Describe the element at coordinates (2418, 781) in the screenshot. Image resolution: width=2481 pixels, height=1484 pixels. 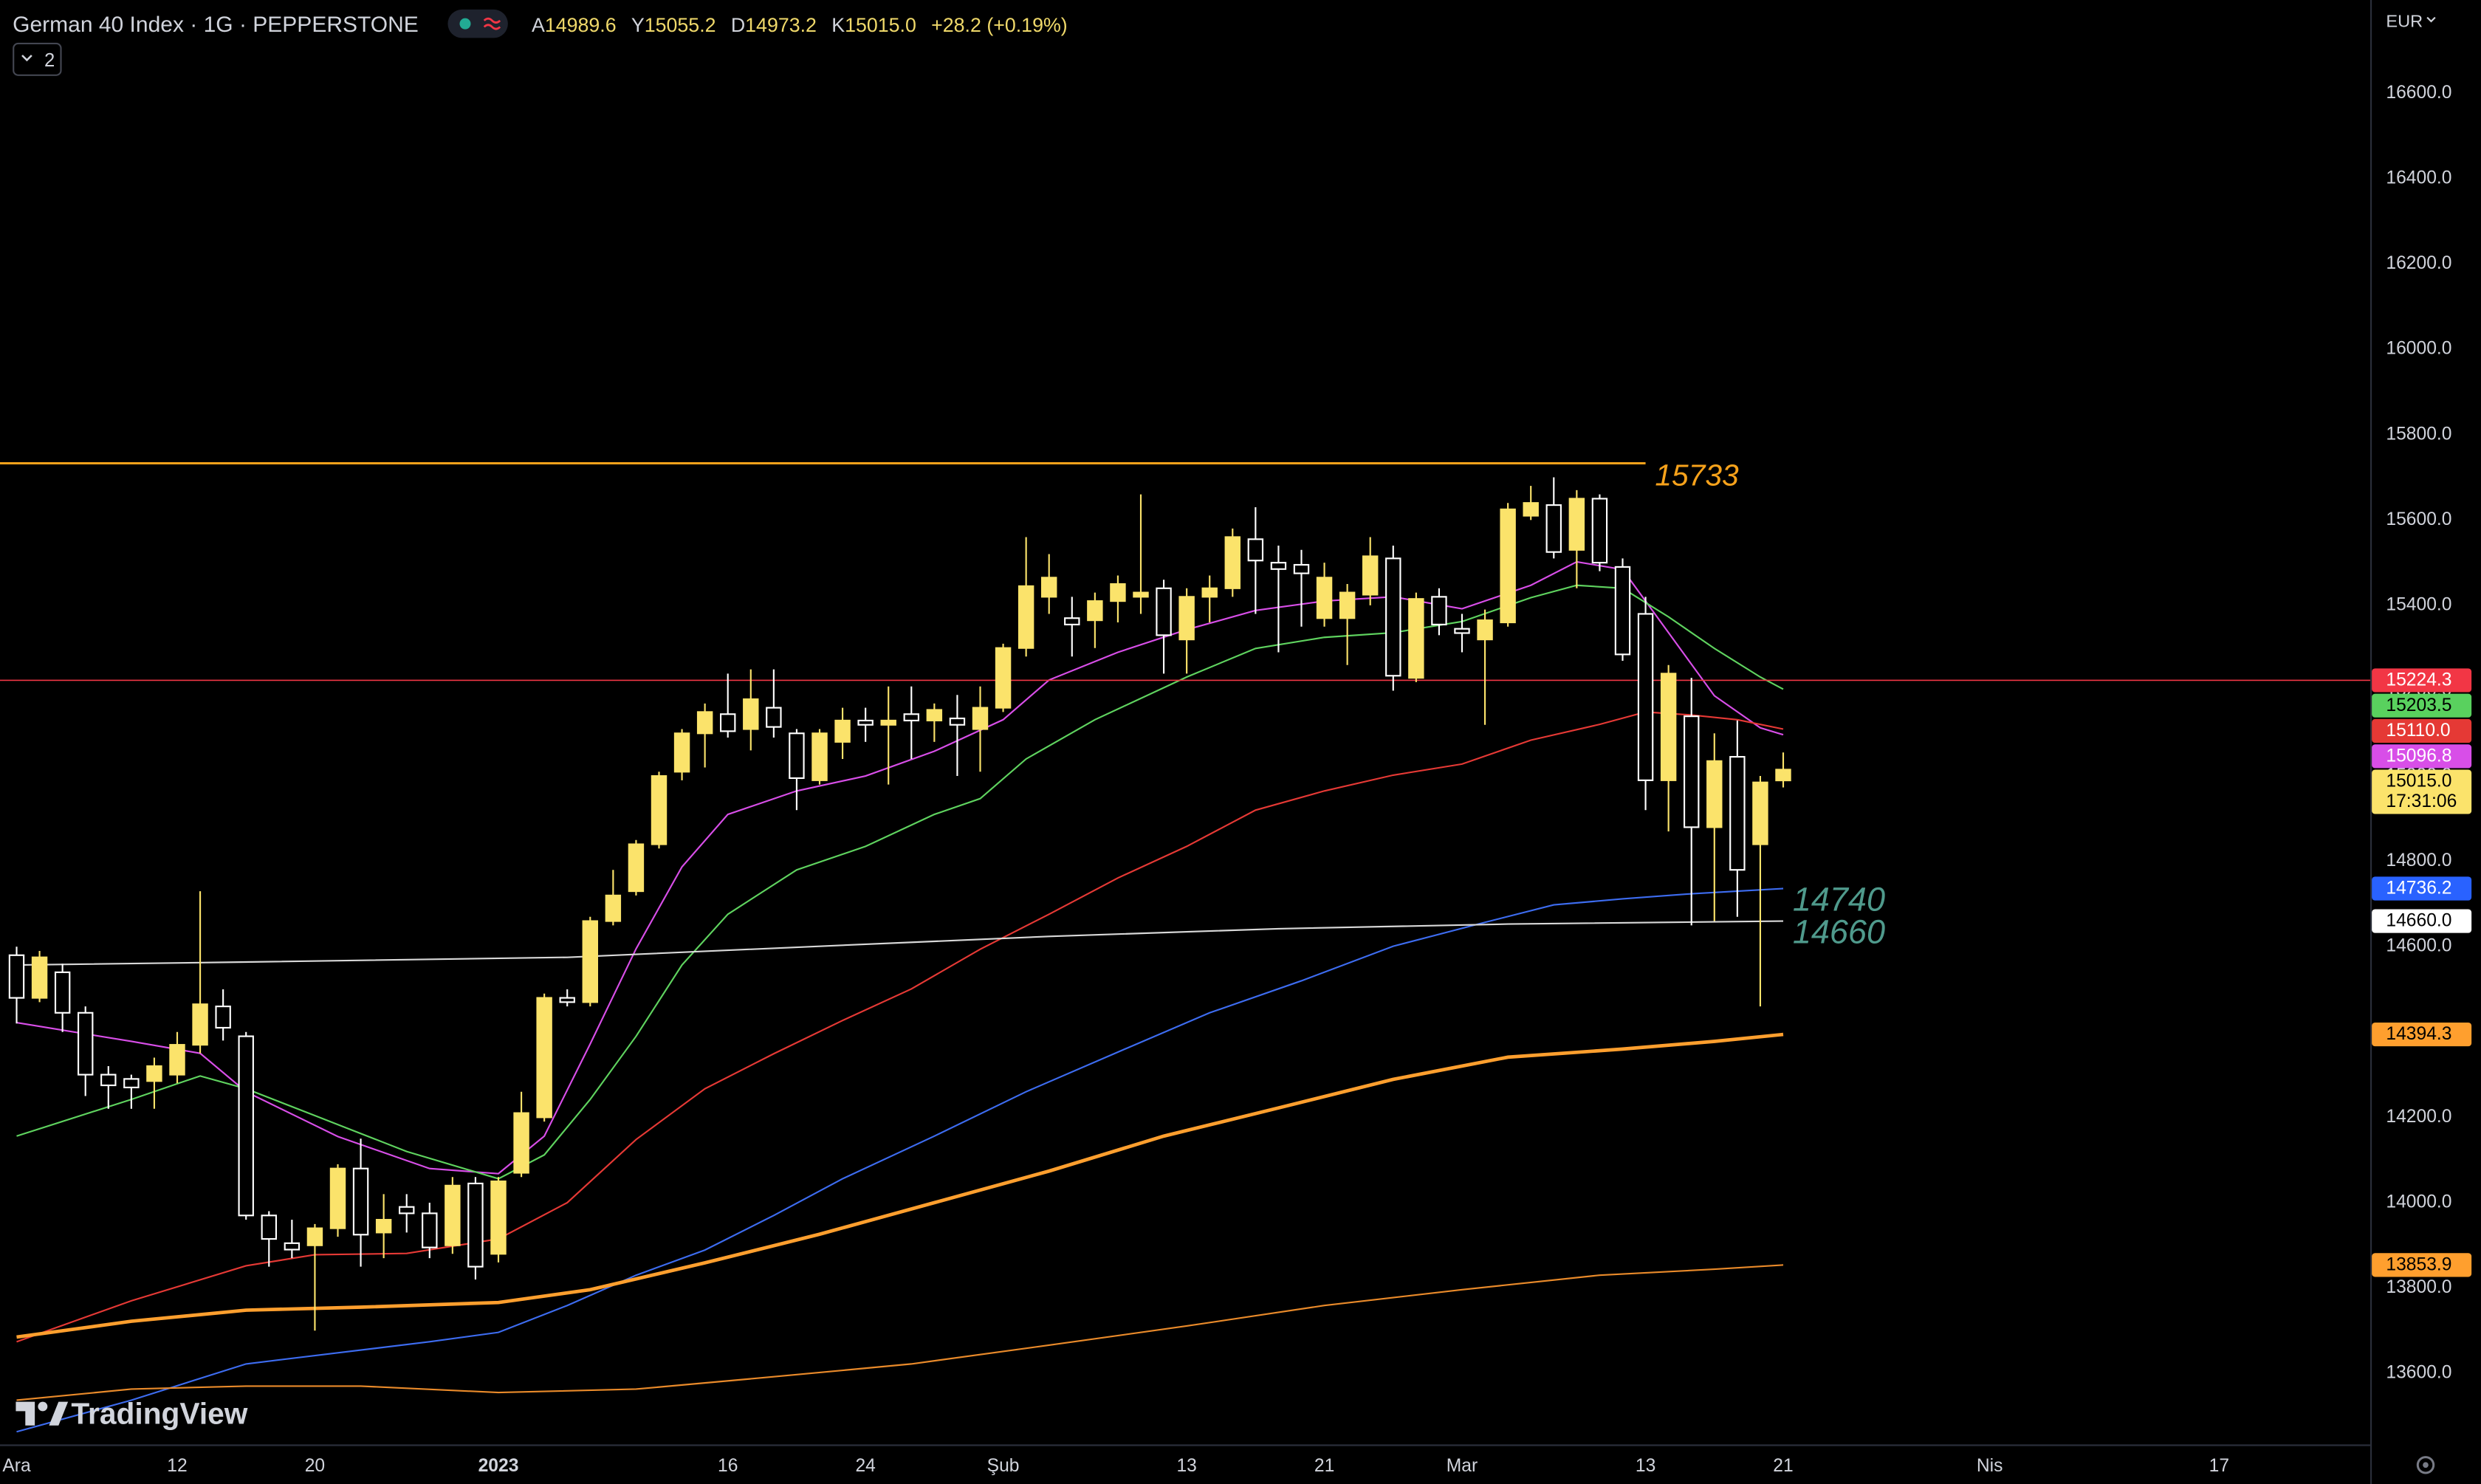
I see `price-label: 15015.0` at that location.